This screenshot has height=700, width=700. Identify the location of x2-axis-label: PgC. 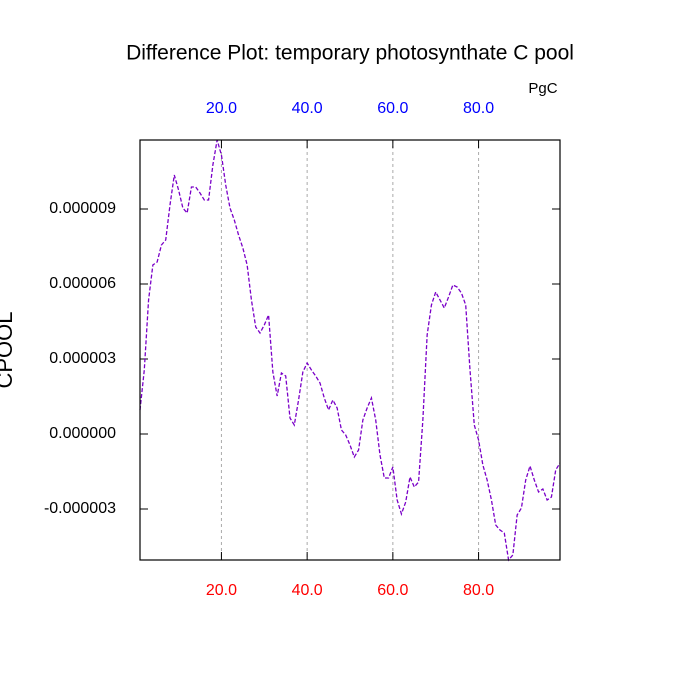
(542, 88).